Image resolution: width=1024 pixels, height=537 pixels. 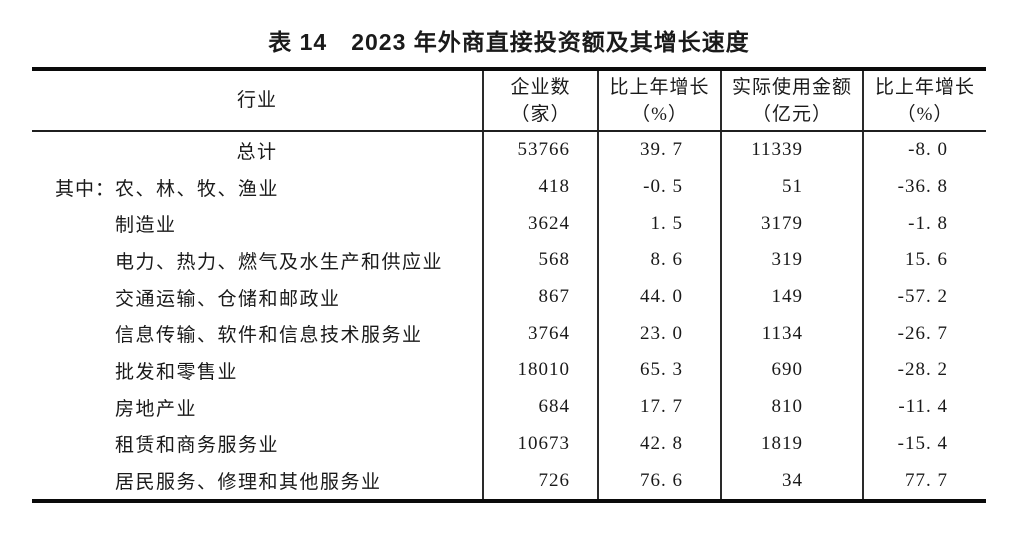 What do you see at coordinates (539, 260) in the screenshot?
I see `cell-enterprises: 568` at bounding box center [539, 260].